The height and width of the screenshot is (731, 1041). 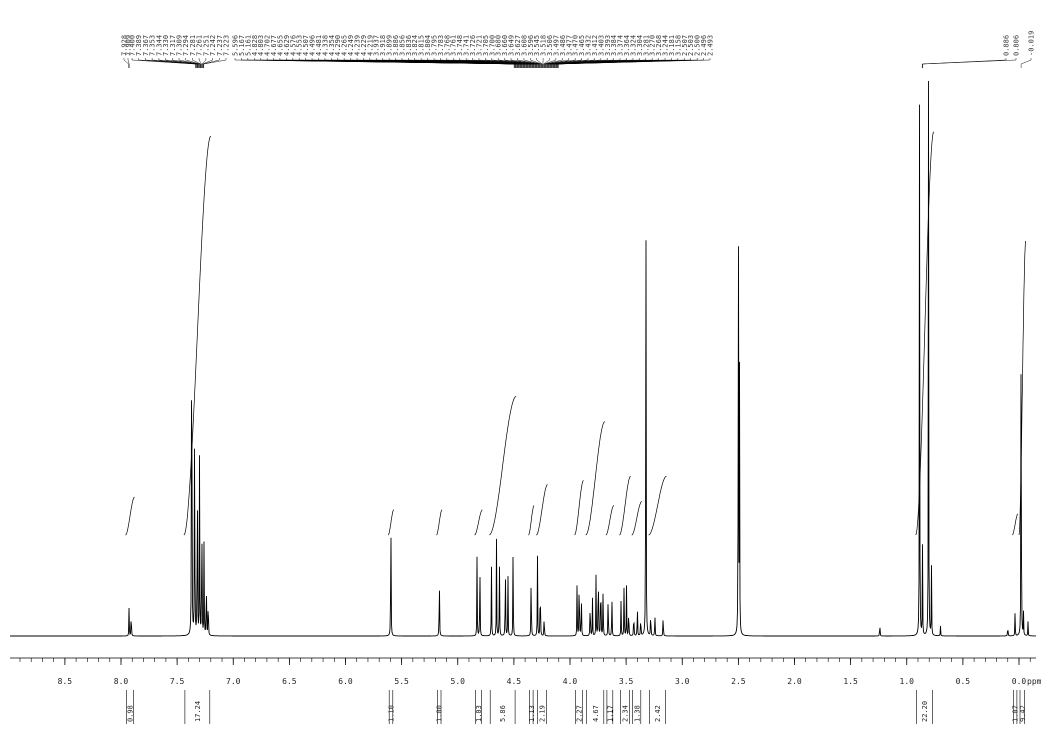 What do you see at coordinates (213, 45) in the screenshot?
I see `peak-label: 7.242` at bounding box center [213, 45].